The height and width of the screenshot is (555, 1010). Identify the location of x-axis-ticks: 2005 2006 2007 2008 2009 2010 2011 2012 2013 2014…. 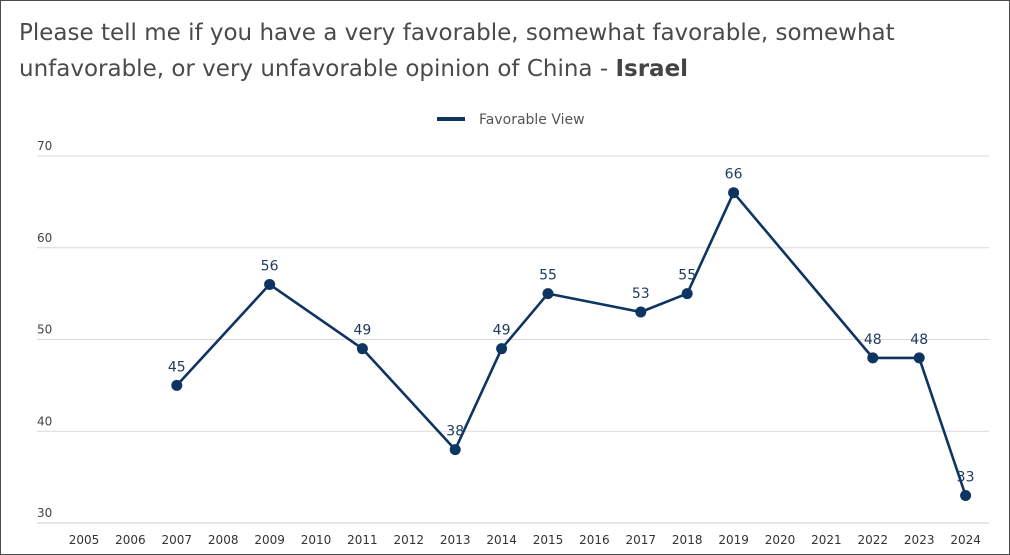
(525, 540).